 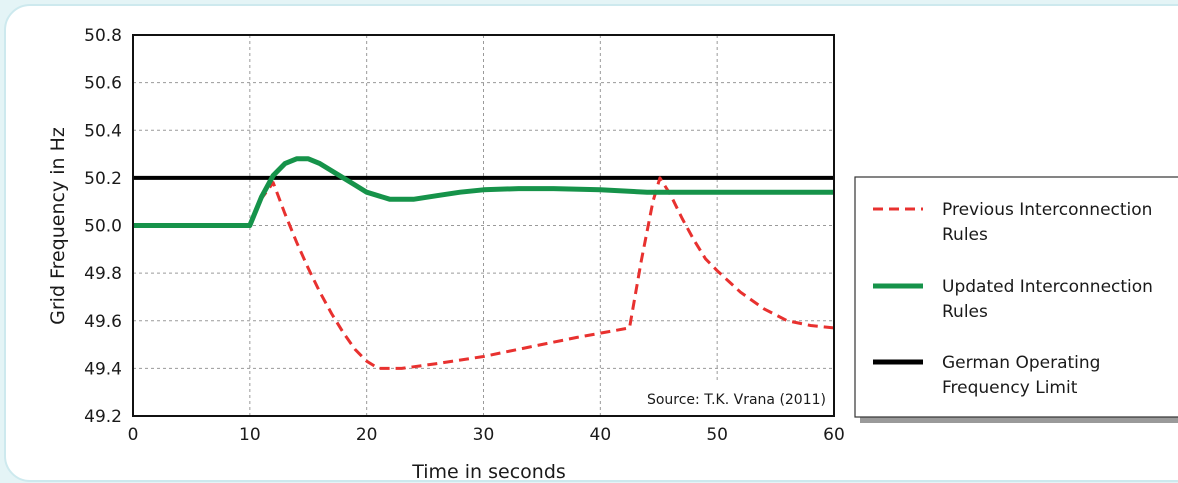 I want to click on x-tick-label: 40, so click(x=601, y=435).